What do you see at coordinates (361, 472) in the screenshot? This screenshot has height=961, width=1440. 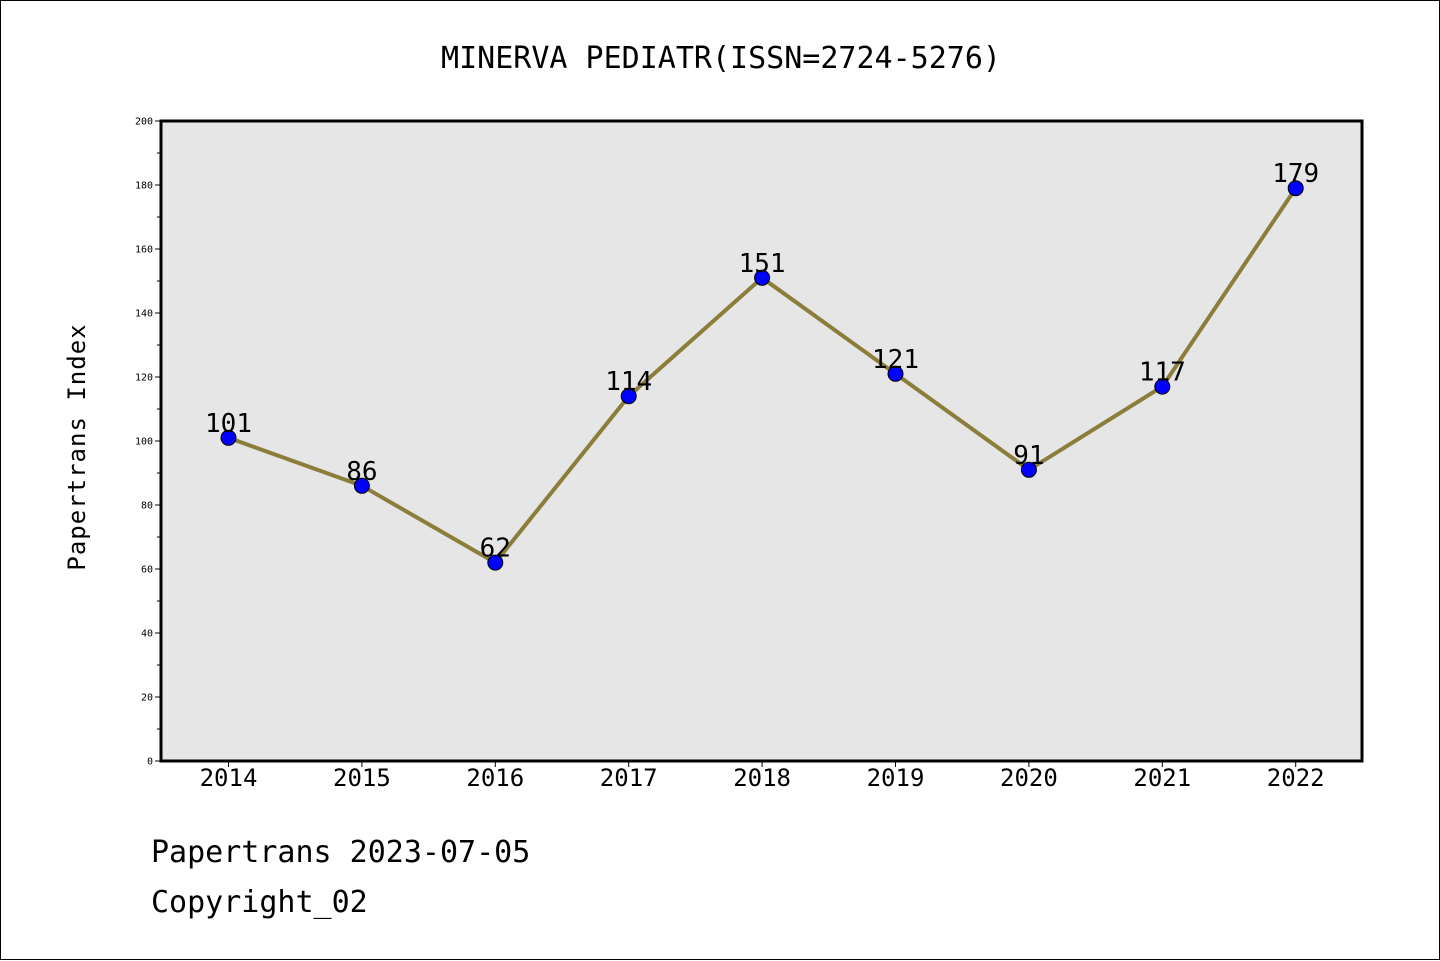 I see `data-label: 86` at bounding box center [361, 472].